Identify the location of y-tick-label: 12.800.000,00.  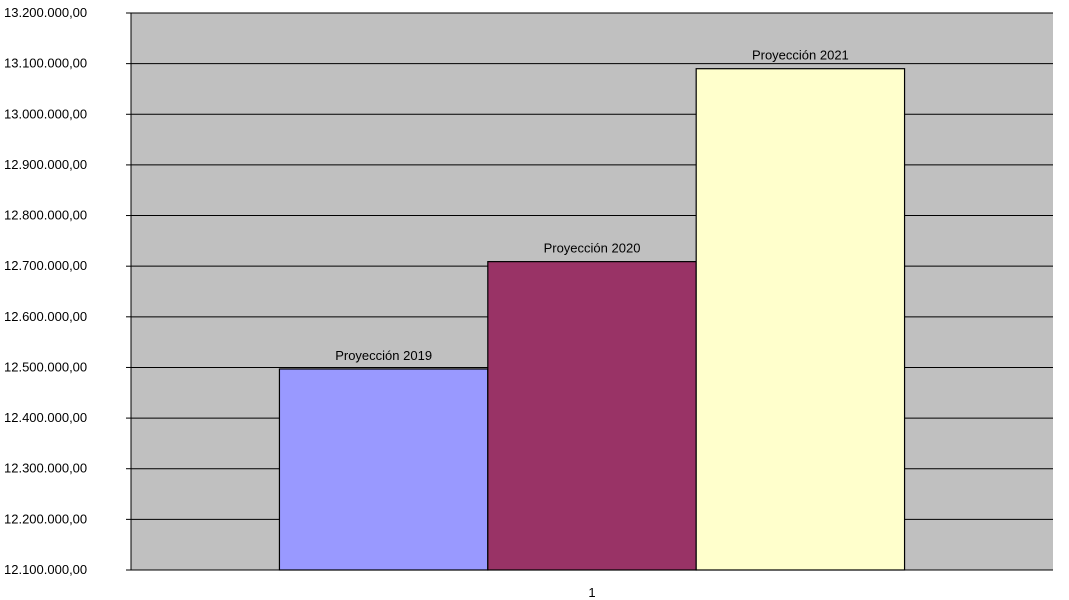
(45, 215).